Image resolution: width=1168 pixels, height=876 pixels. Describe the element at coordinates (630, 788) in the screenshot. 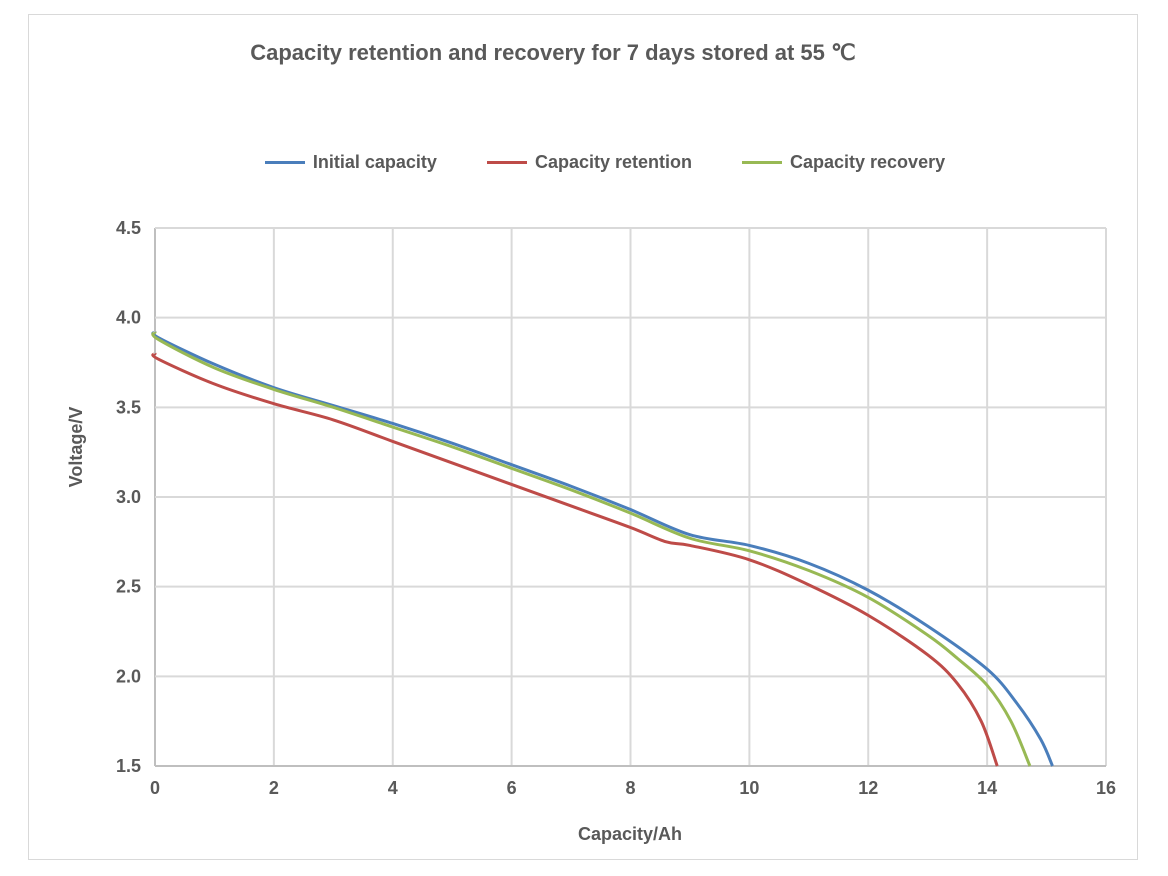

I see `x-tick-label: 8` at that location.